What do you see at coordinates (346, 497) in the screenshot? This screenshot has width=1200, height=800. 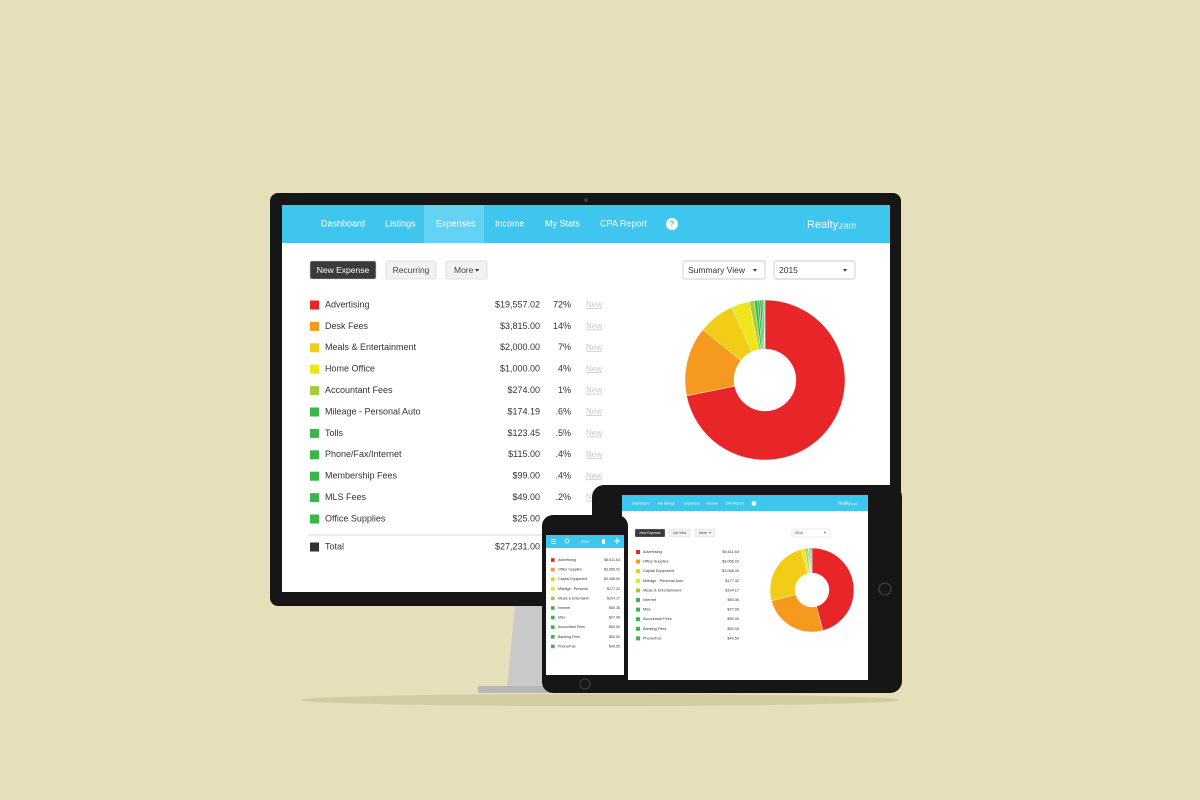 I see `expense-name: MLS Fees` at bounding box center [346, 497].